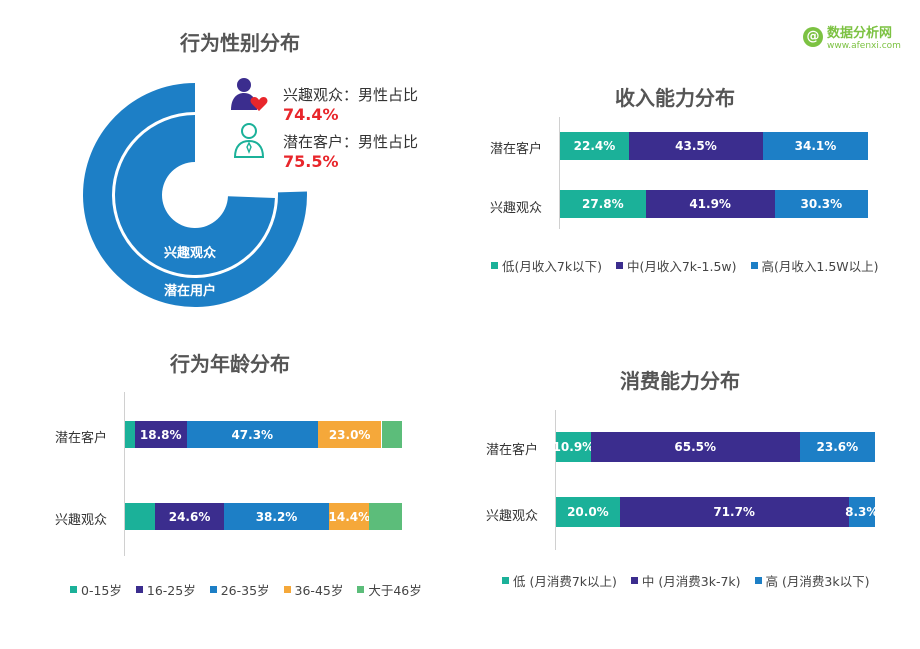 Image resolution: width=920 pixels, height=649 pixels. I want to click on age-bar-1-label-2: 18.8%, so click(160, 434).